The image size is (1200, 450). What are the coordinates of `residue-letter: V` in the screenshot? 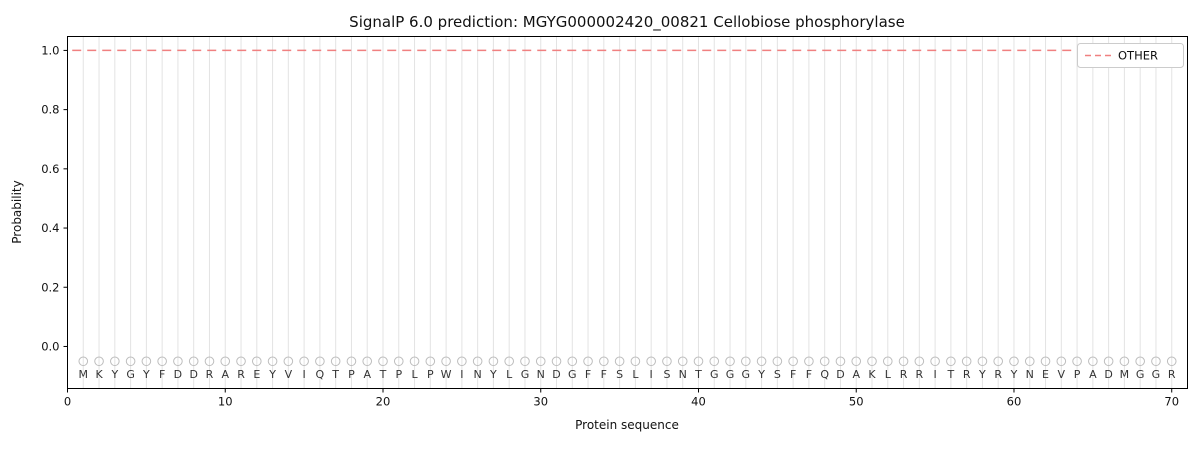 It's located at (1062, 374).